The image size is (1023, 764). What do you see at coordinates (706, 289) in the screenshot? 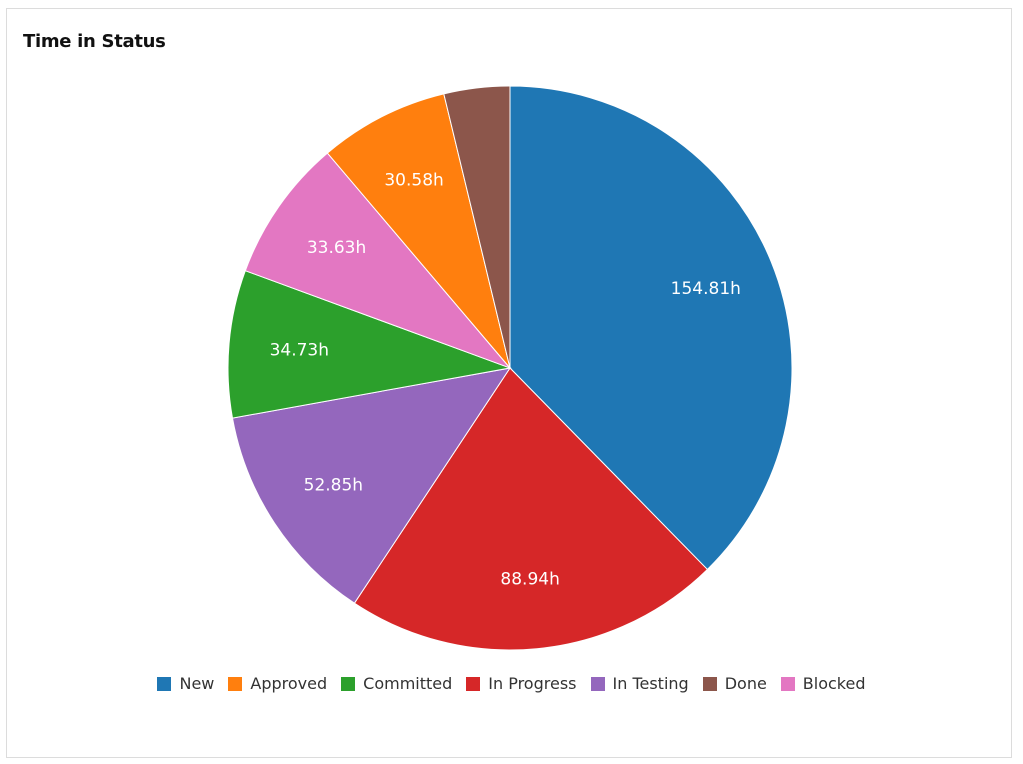
I see `data-label: 154.81h` at bounding box center [706, 289].